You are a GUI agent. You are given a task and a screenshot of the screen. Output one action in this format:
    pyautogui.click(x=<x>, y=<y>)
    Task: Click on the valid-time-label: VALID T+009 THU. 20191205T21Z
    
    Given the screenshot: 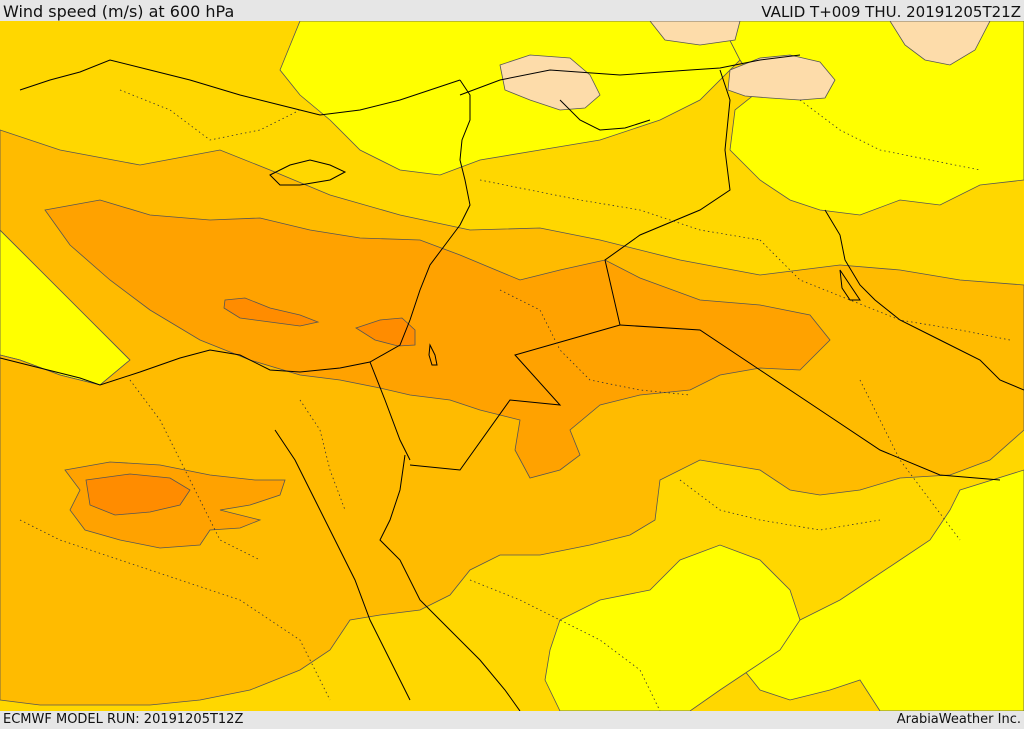 What is the action you would take?
    pyautogui.click(x=891, y=12)
    